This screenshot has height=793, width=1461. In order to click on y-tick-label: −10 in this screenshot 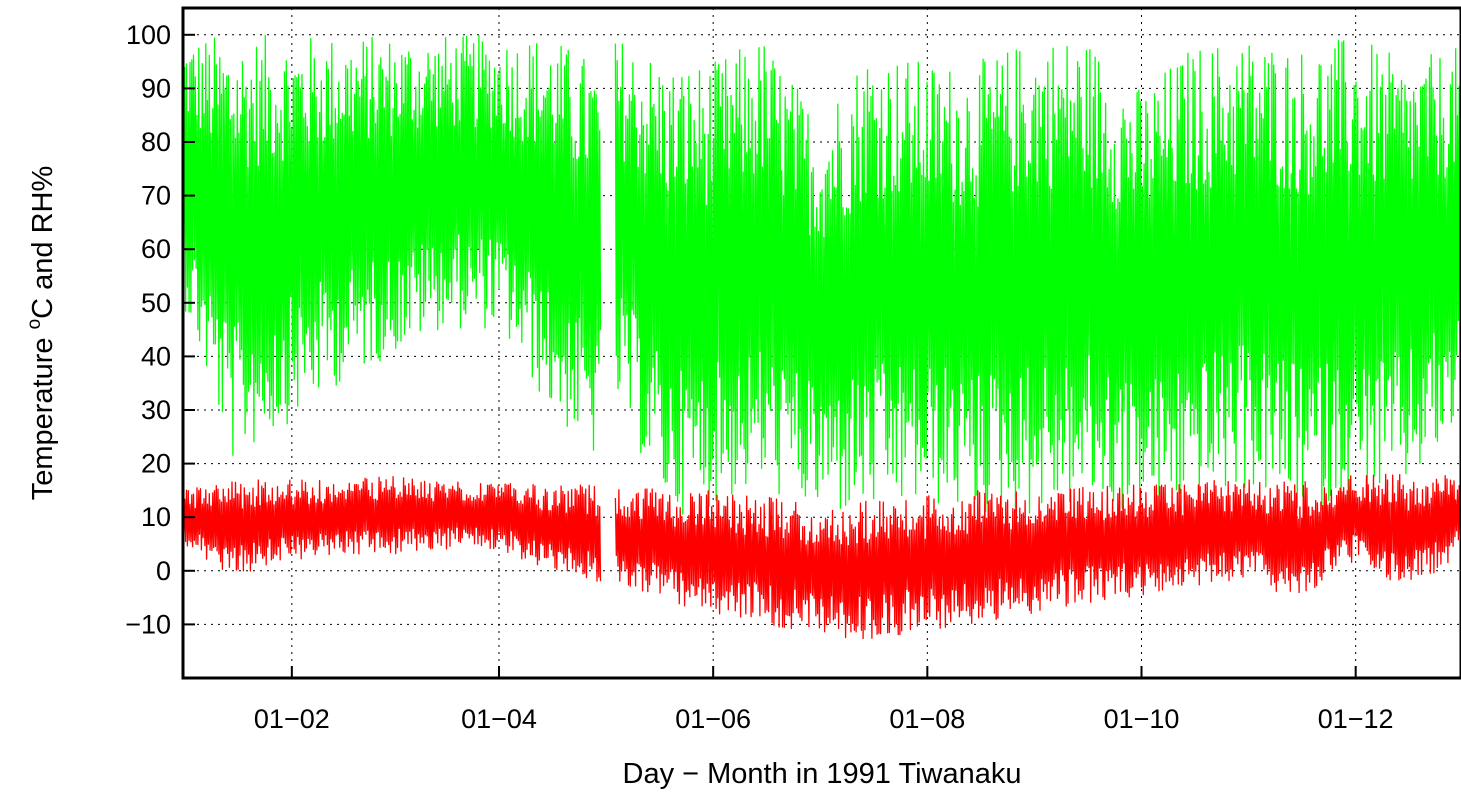, I will do `click(148, 624)`.